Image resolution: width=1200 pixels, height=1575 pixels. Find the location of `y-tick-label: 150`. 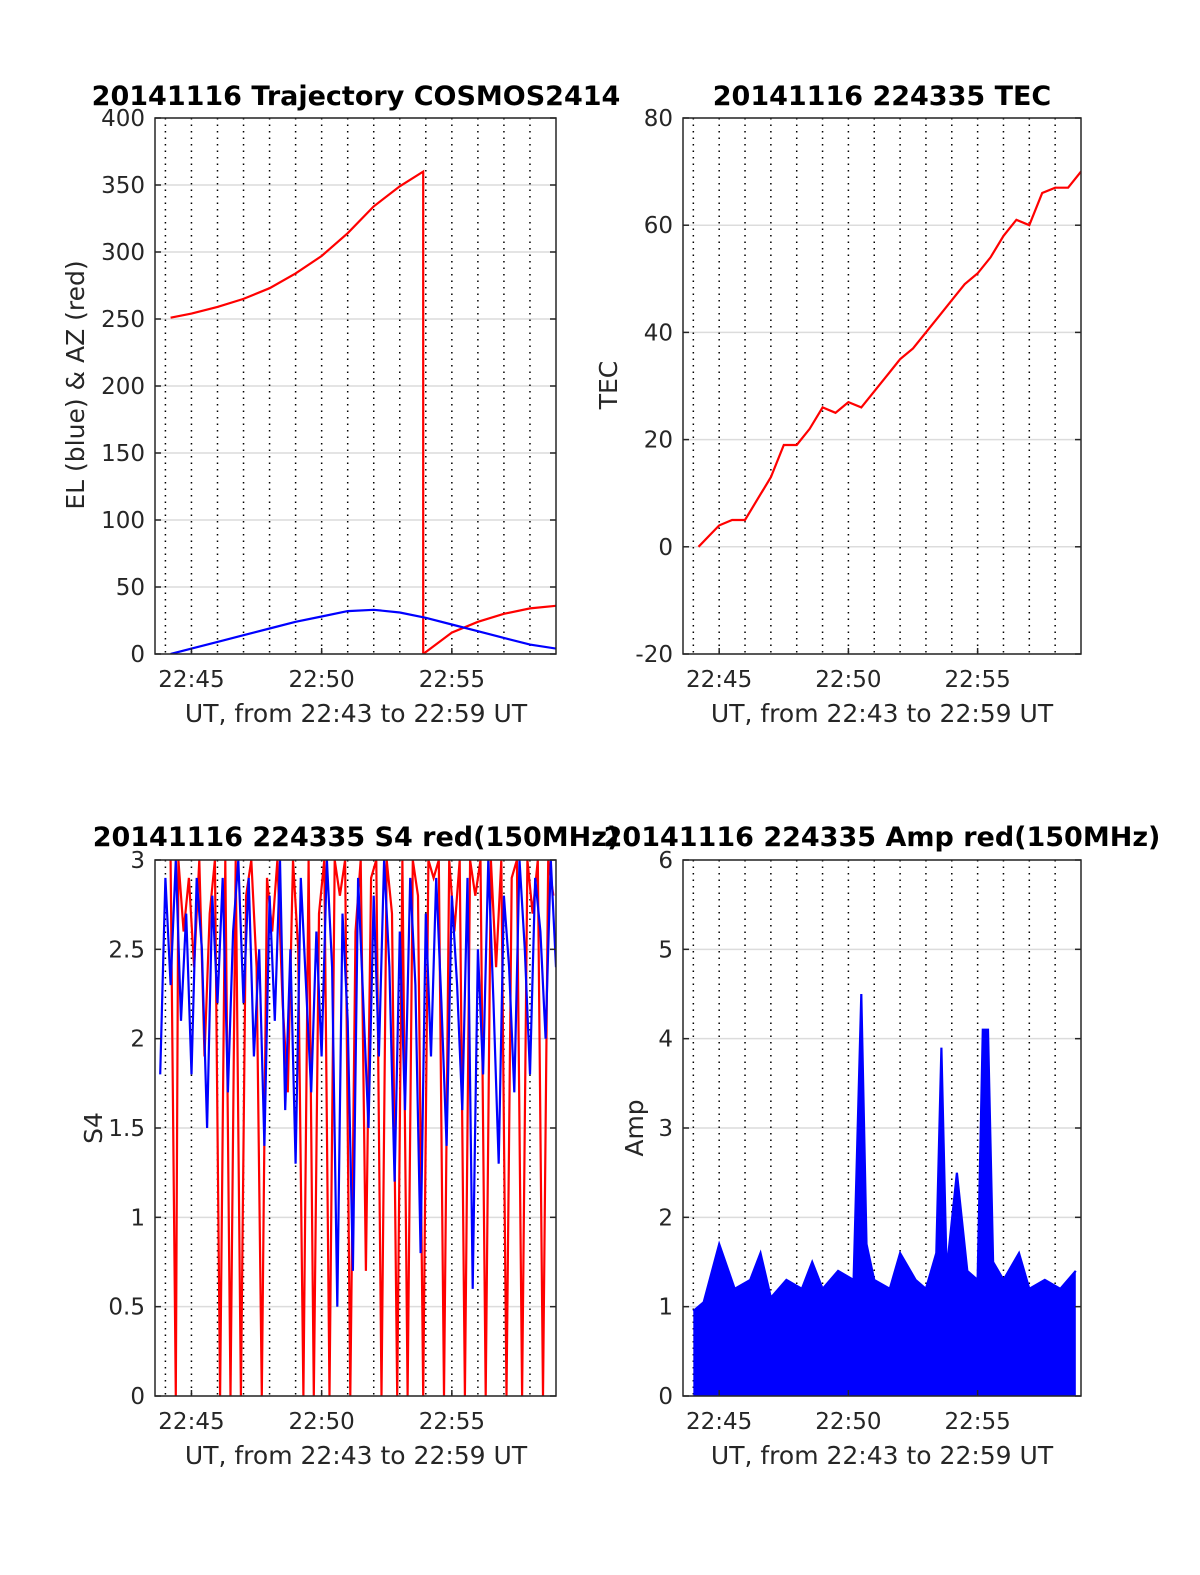

y-tick-label: 150 is located at coordinates (123, 454).